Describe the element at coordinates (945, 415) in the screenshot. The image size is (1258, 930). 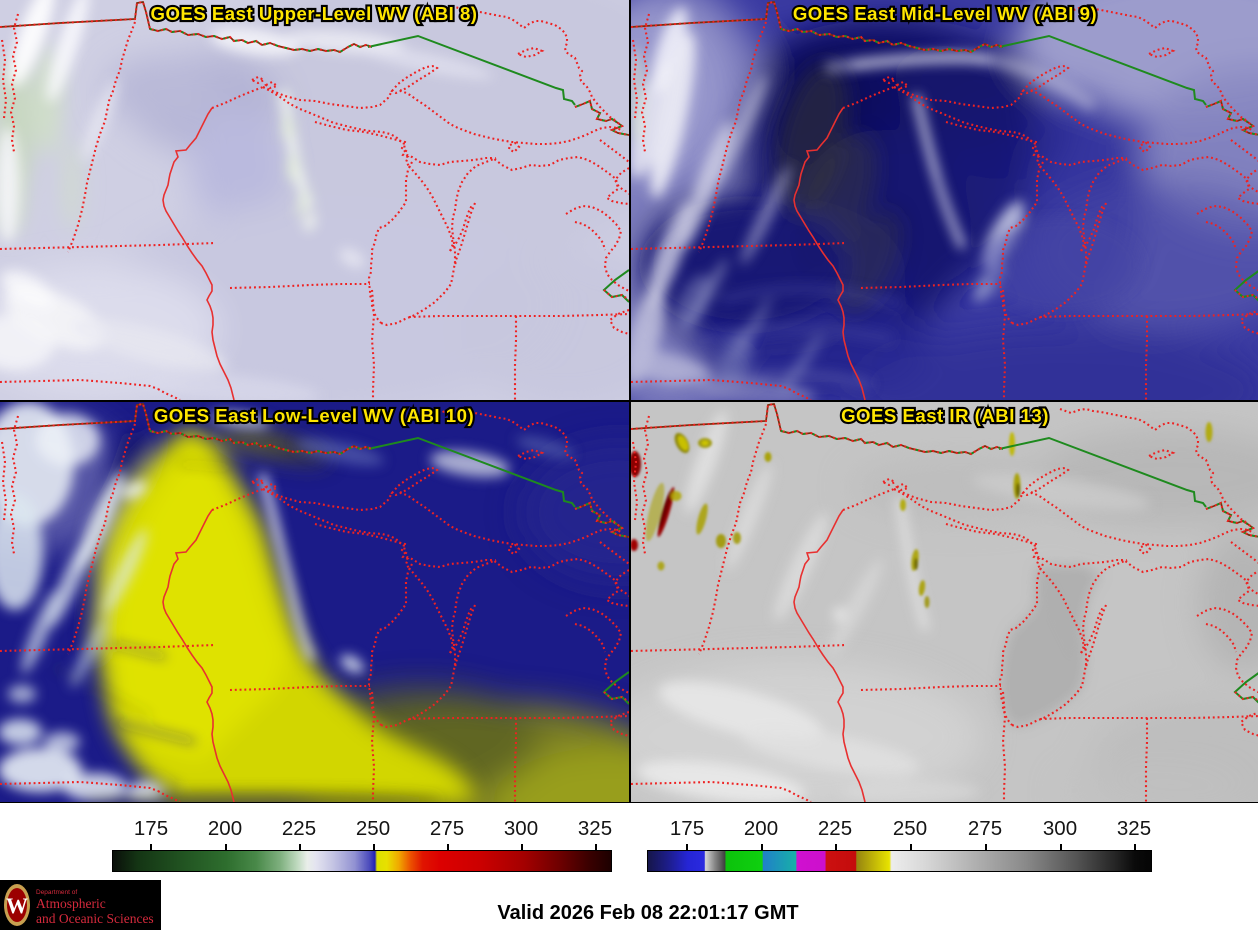
I see `svg-text: GOES East IR (ABI 13)` at that location.